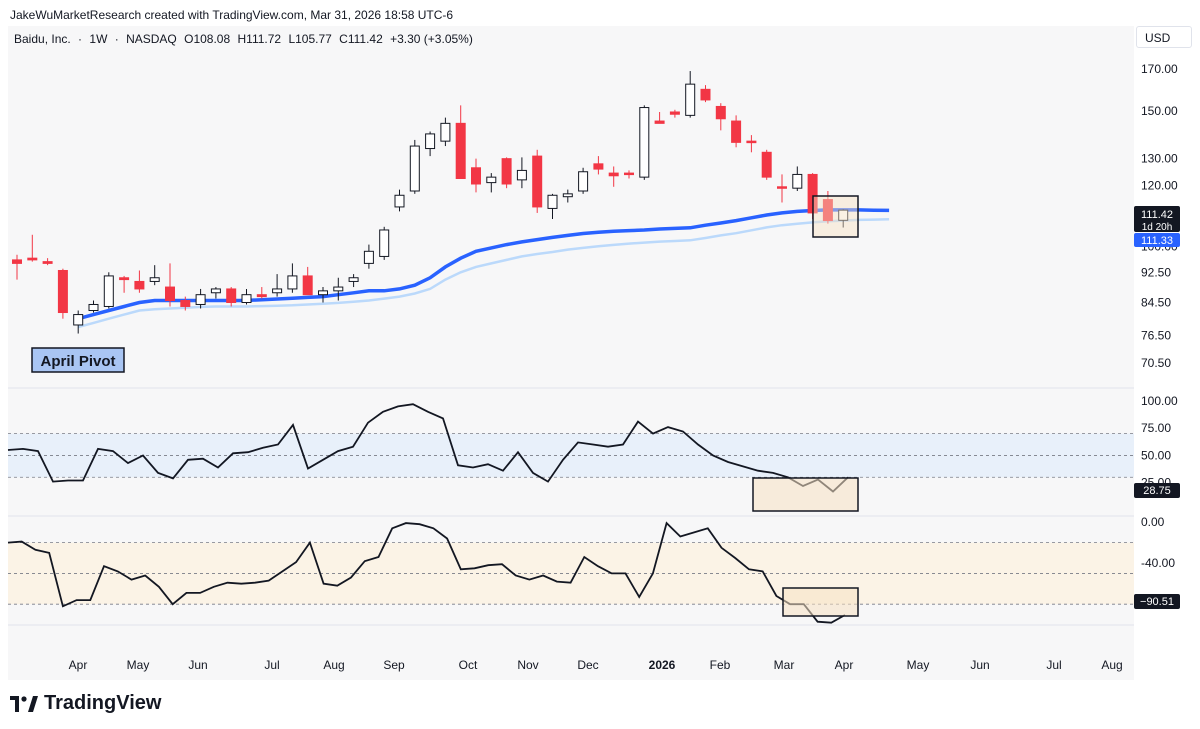  What do you see at coordinates (271, 665) in the screenshot?
I see `time-axis-label: Jul` at bounding box center [271, 665].